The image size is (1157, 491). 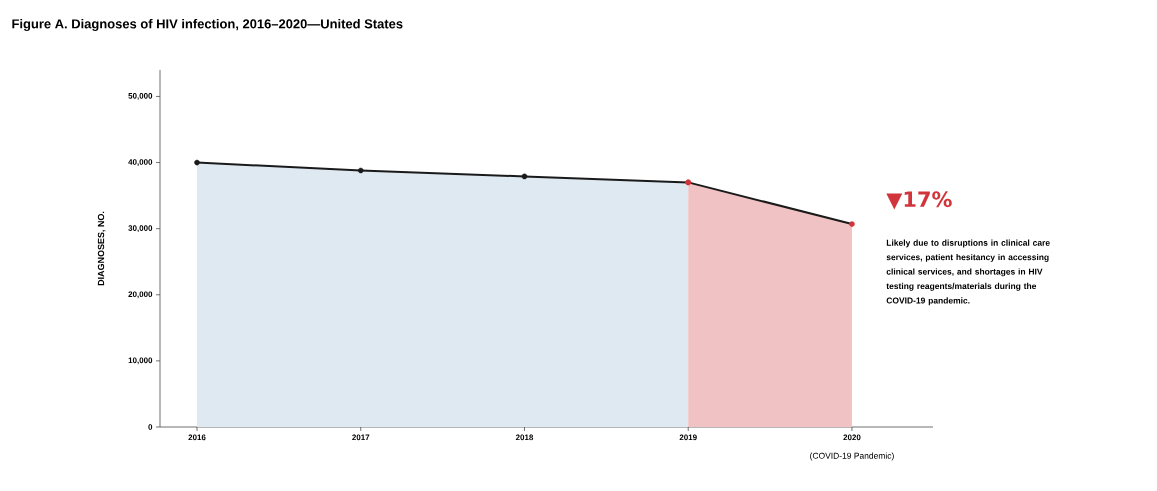 What do you see at coordinates (207, 25) in the screenshot?
I see `chart-title: Figure A. Diagnoses of HIV infection, 2016–2020—United States` at bounding box center [207, 25].